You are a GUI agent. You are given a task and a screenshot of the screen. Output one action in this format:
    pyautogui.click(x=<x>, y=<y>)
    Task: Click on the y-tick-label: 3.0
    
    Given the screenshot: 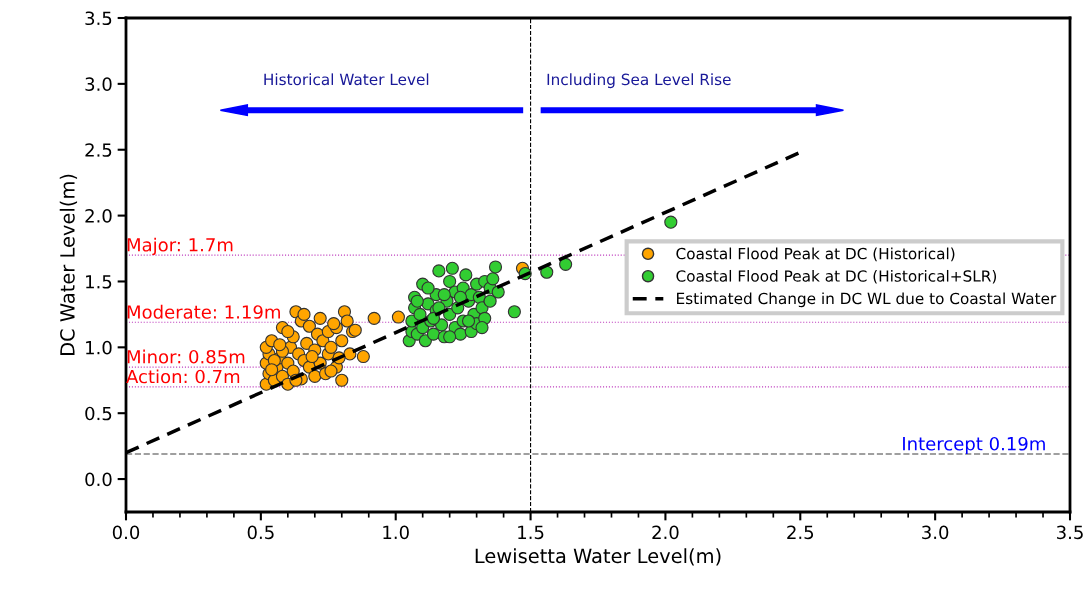 What is the action you would take?
    pyautogui.click(x=98, y=84)
    